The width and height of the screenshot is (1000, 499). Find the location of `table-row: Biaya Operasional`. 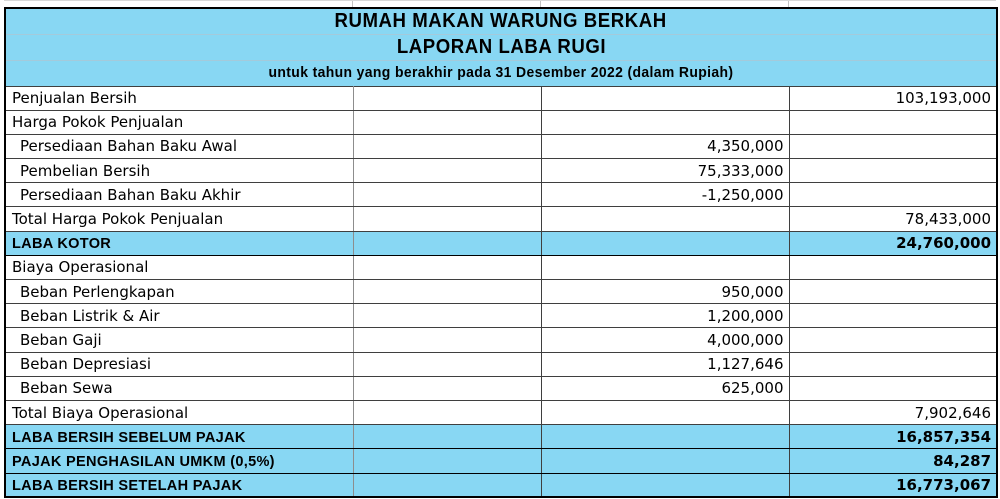

table-row: Biaya Operasional is located at coordinates (501, 267).